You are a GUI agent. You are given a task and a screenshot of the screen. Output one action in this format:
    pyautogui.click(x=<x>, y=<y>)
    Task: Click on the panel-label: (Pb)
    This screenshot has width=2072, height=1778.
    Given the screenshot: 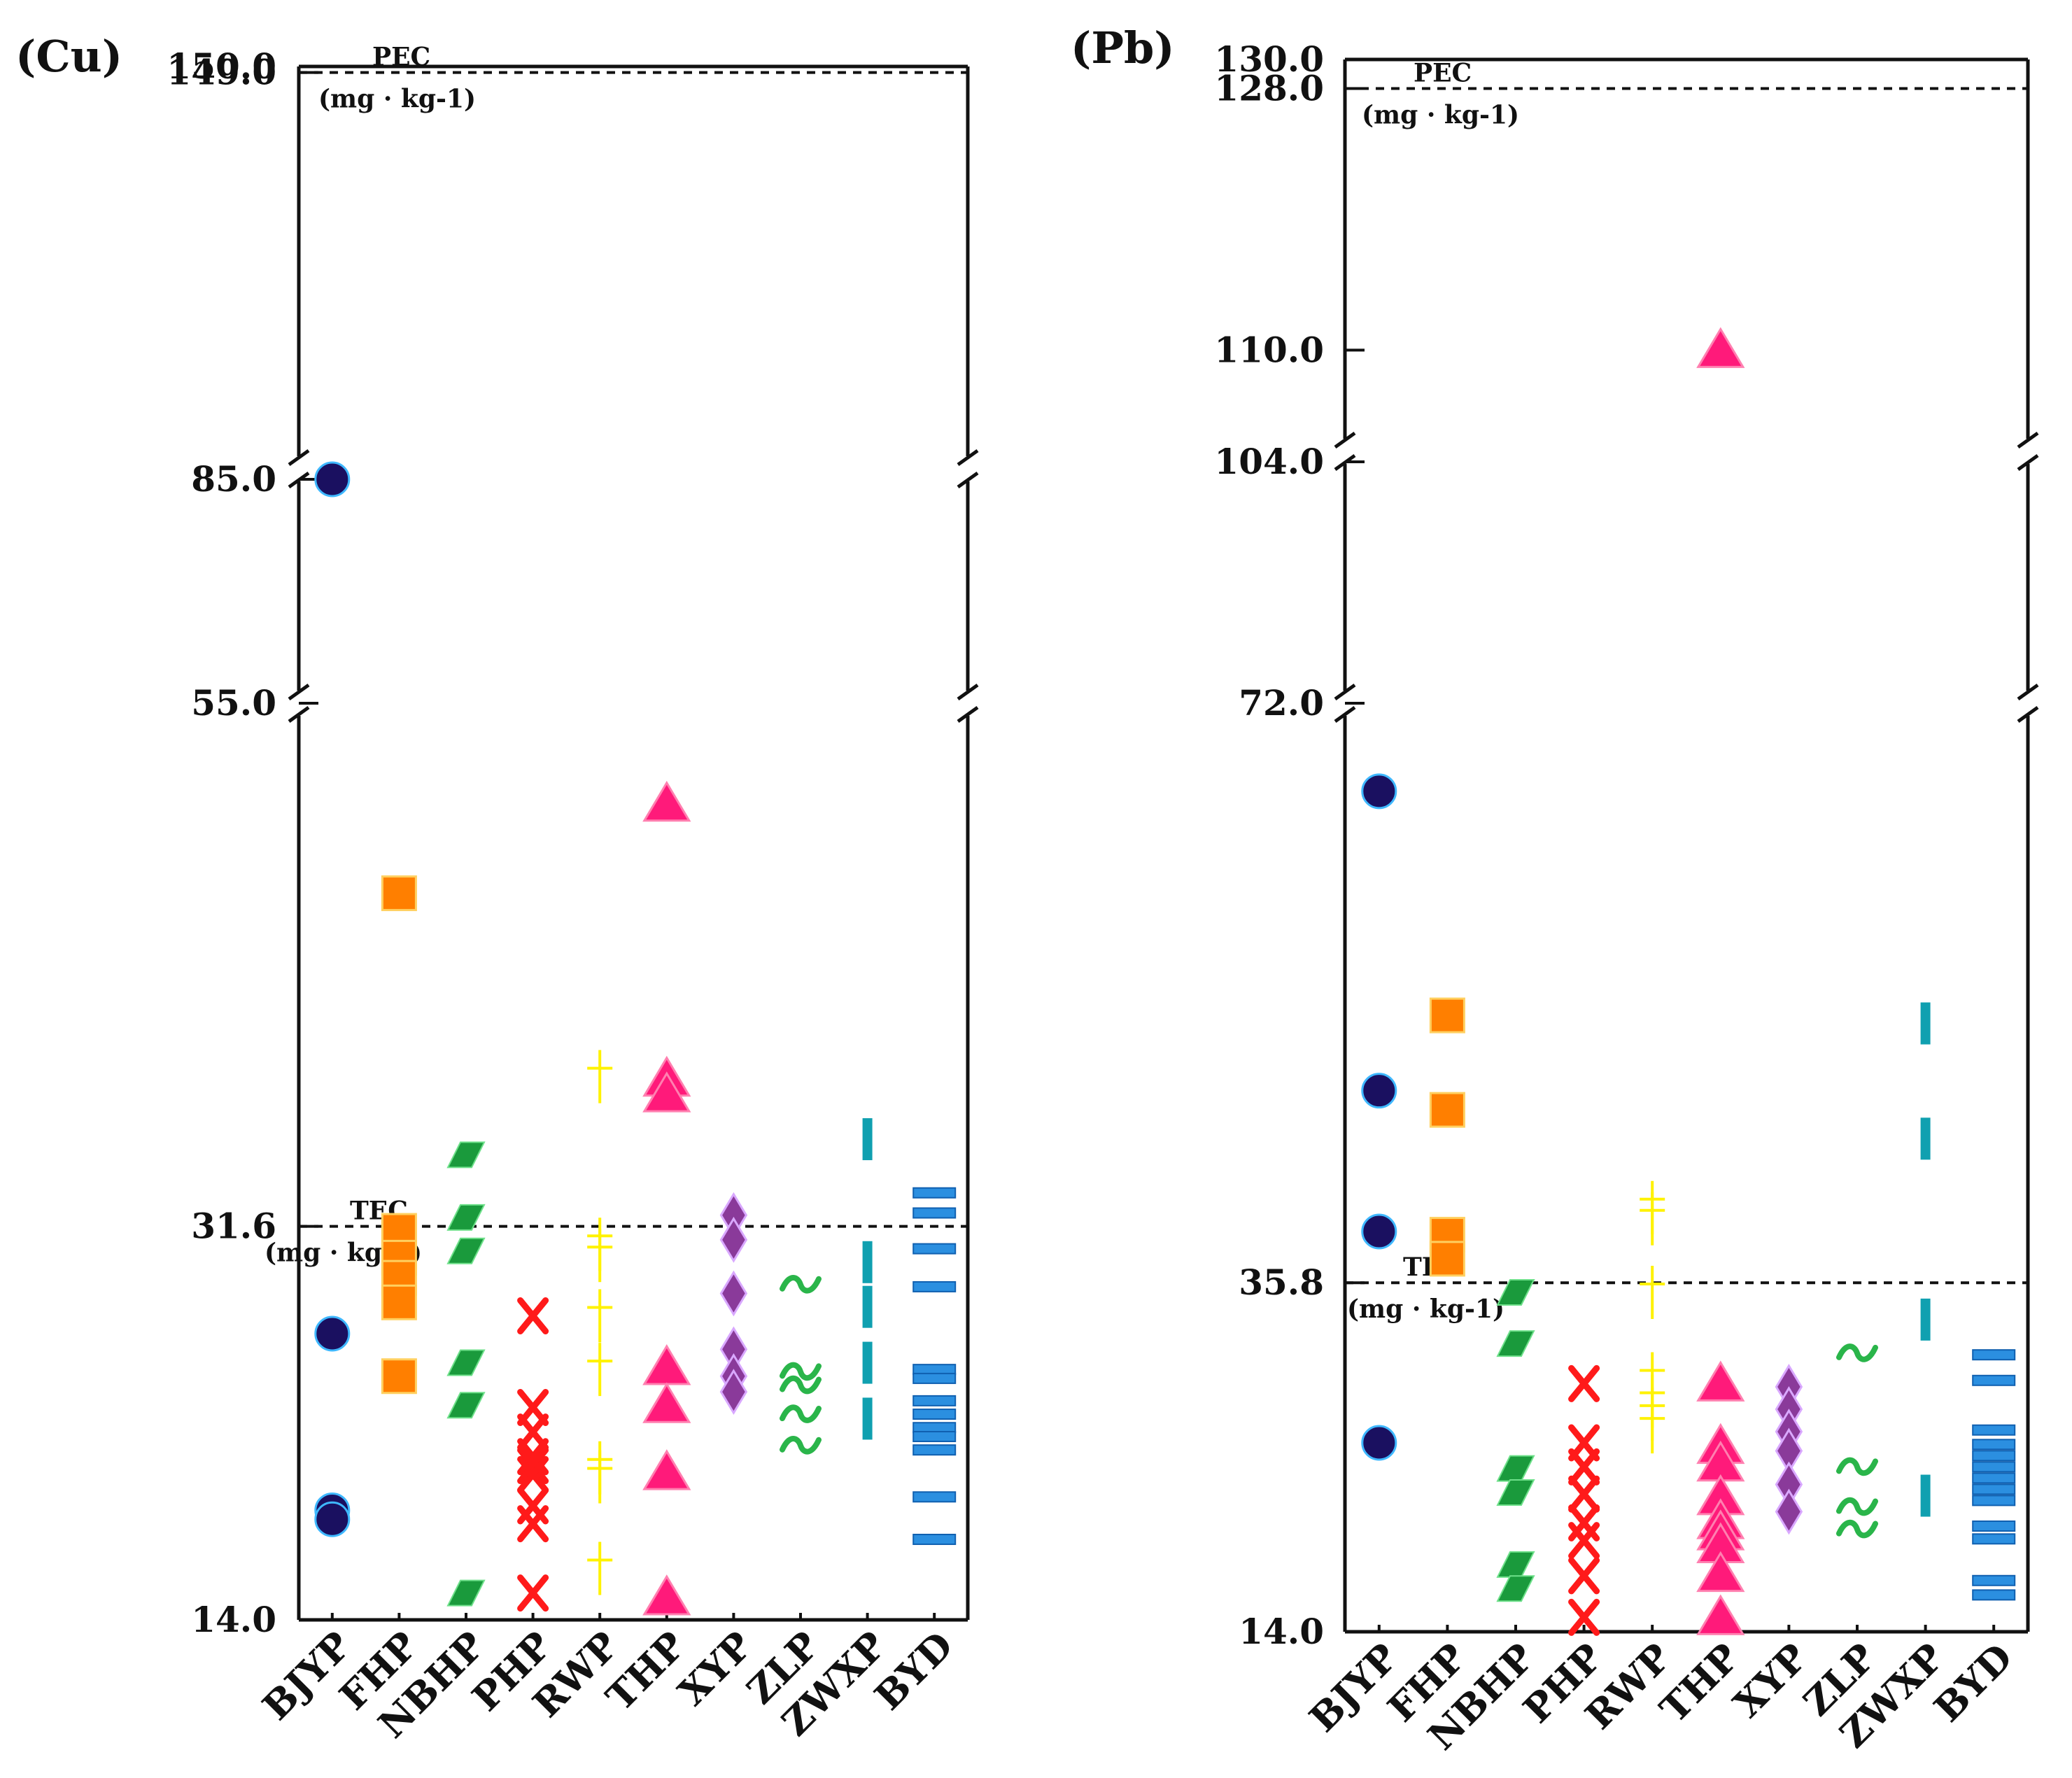 What is the action you would take?
    pyautogui.click(x=1123, y=47)
    